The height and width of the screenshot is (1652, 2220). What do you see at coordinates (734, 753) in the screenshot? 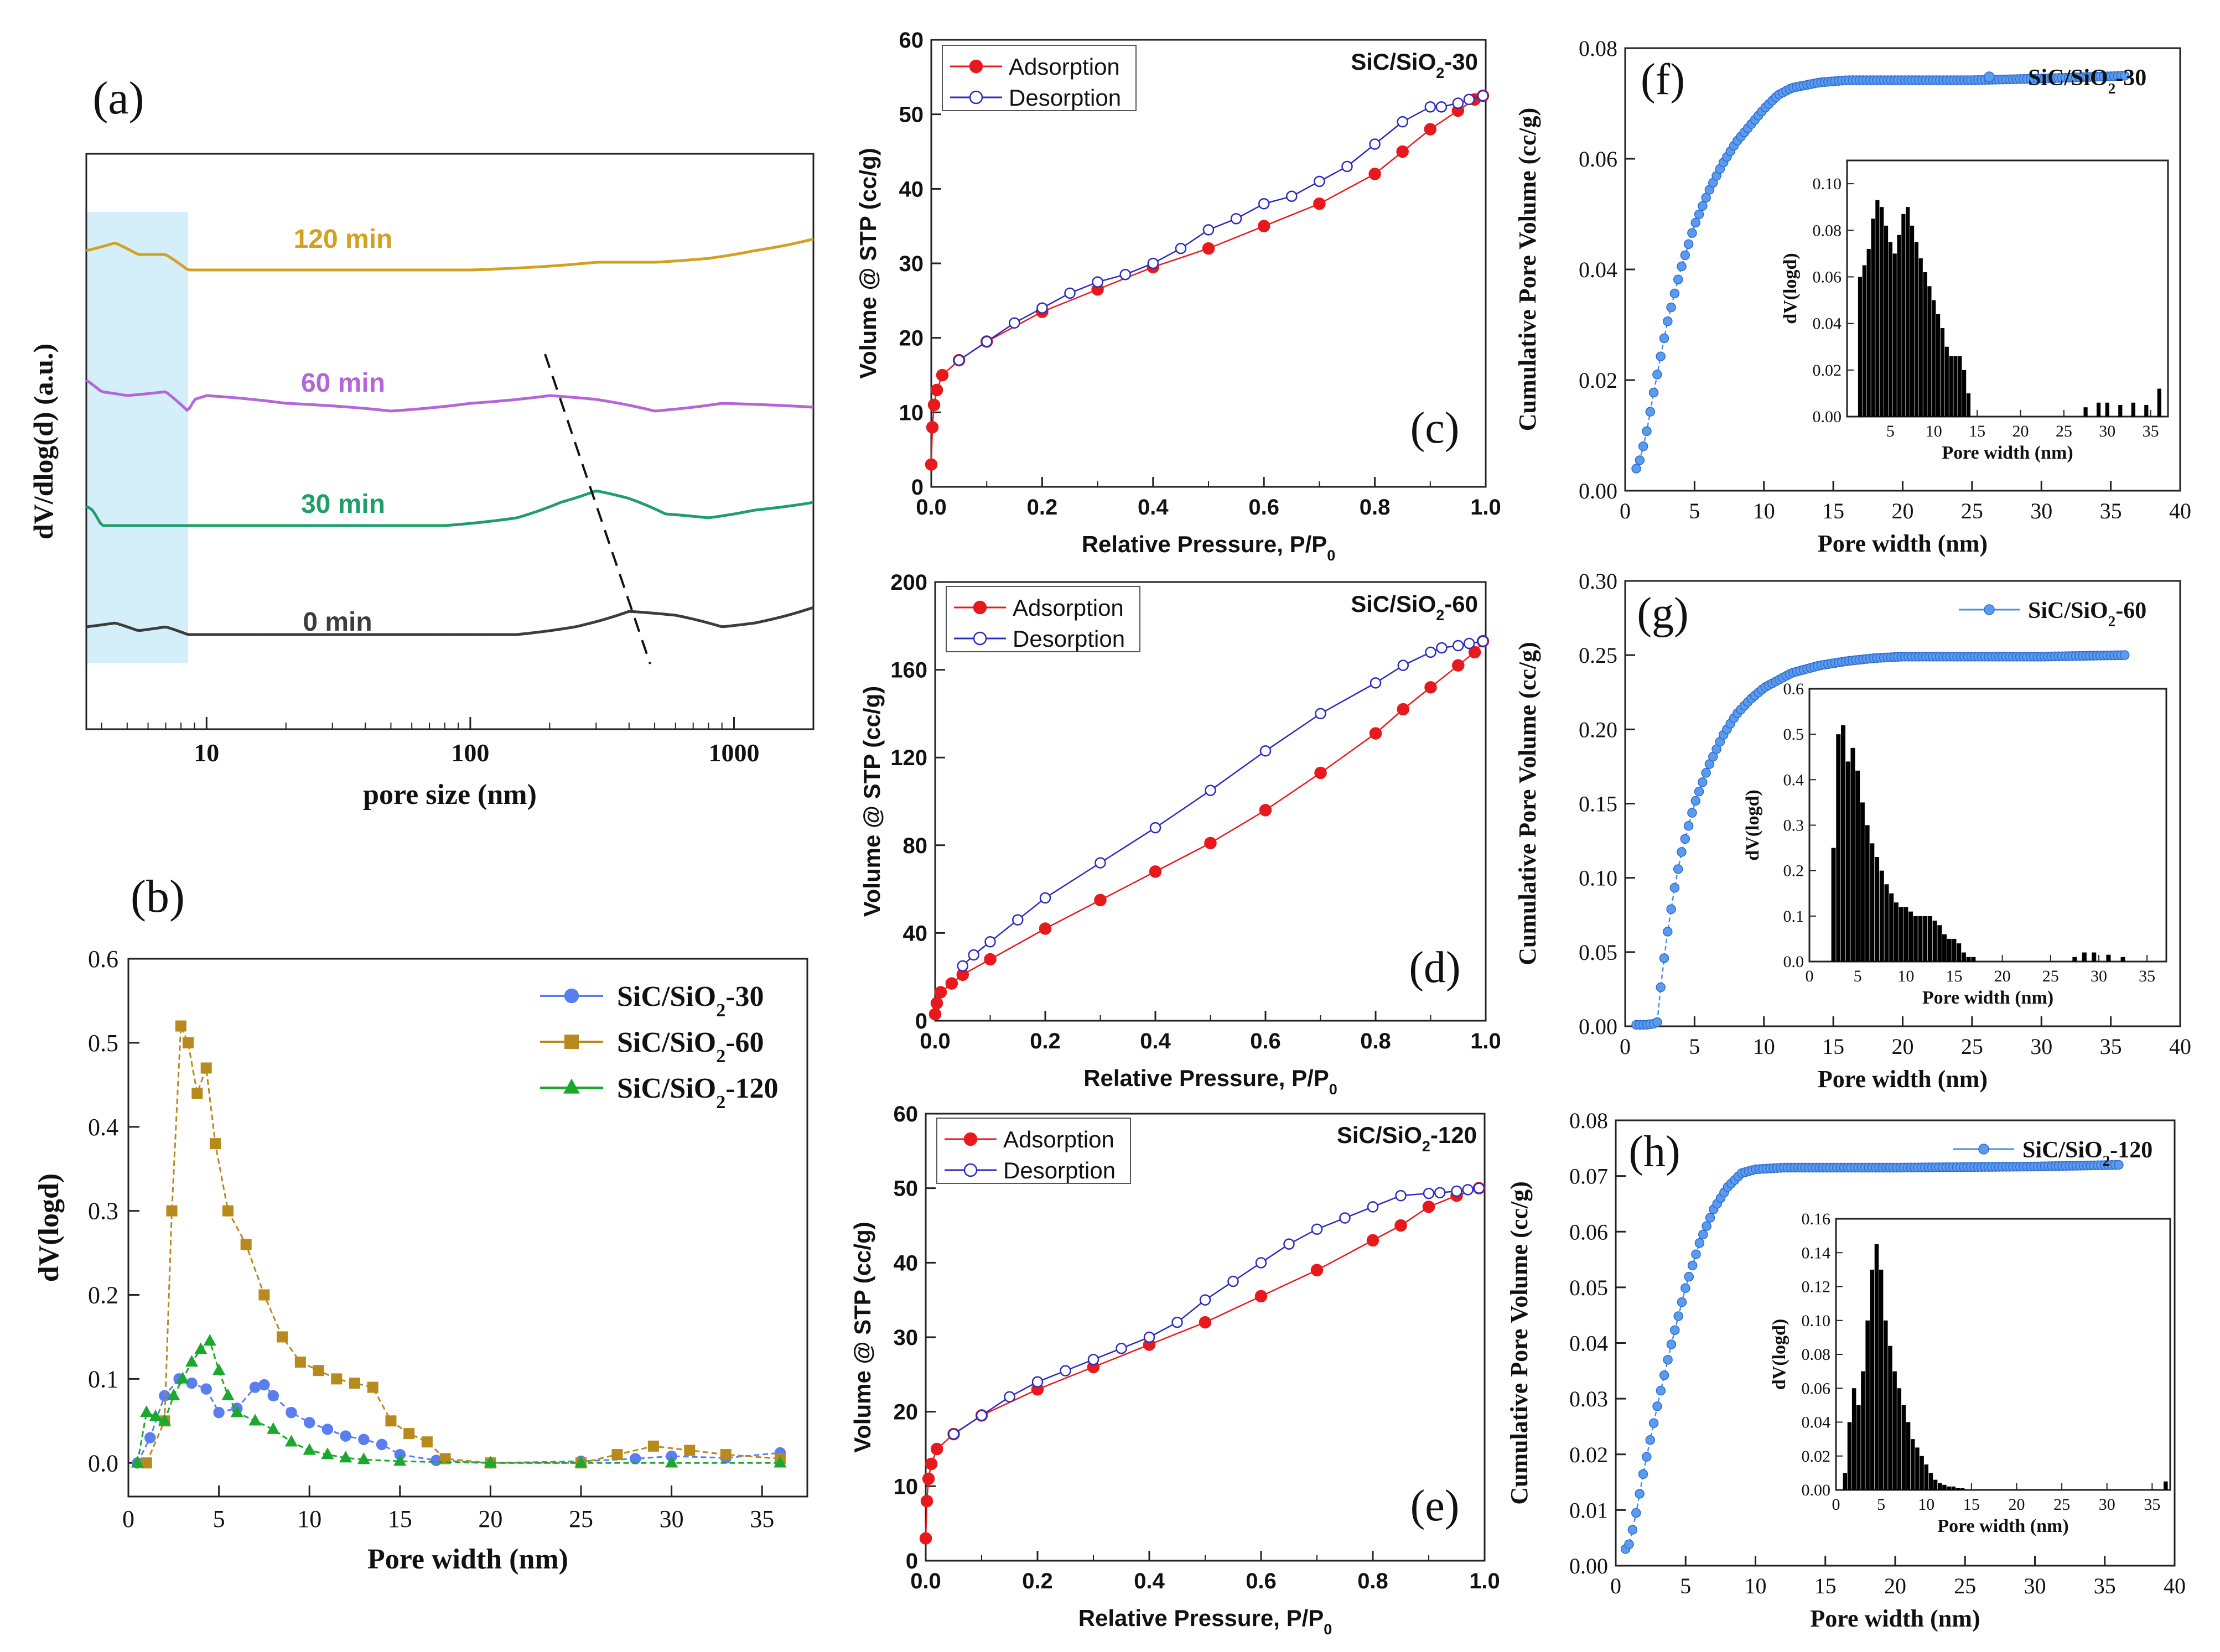
I see `x-tick-label: 1000` at bounding box center [734, 753].